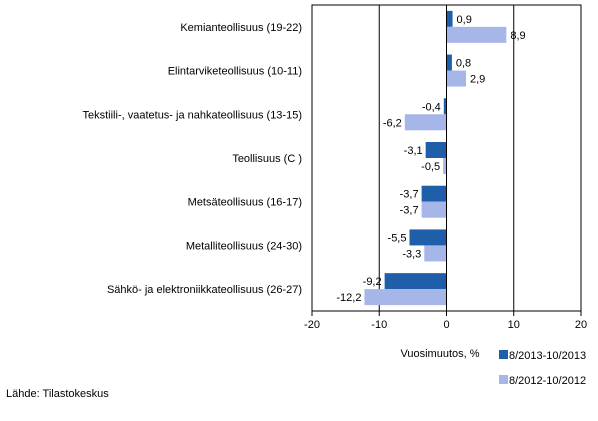 Image resolution: width=598 pixels, height=421 pixels. Describe the element at coordinates (446, 325) in the screenshot. I see `x-tick-label-2: 0` at that location.